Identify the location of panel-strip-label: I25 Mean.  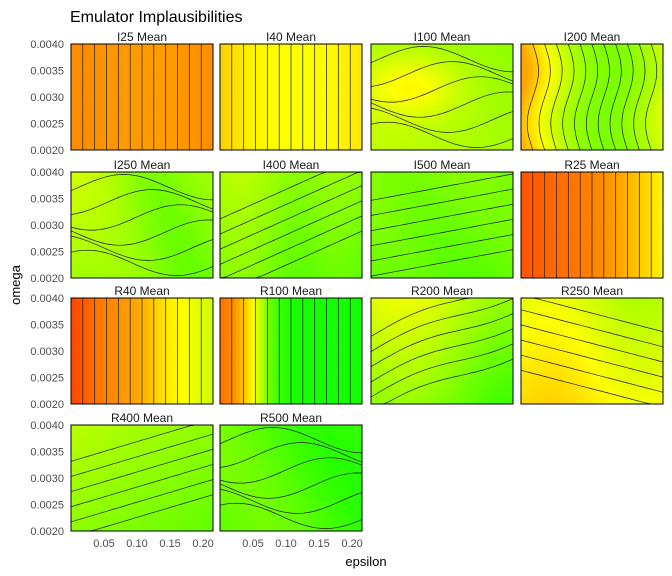
(142, 37).